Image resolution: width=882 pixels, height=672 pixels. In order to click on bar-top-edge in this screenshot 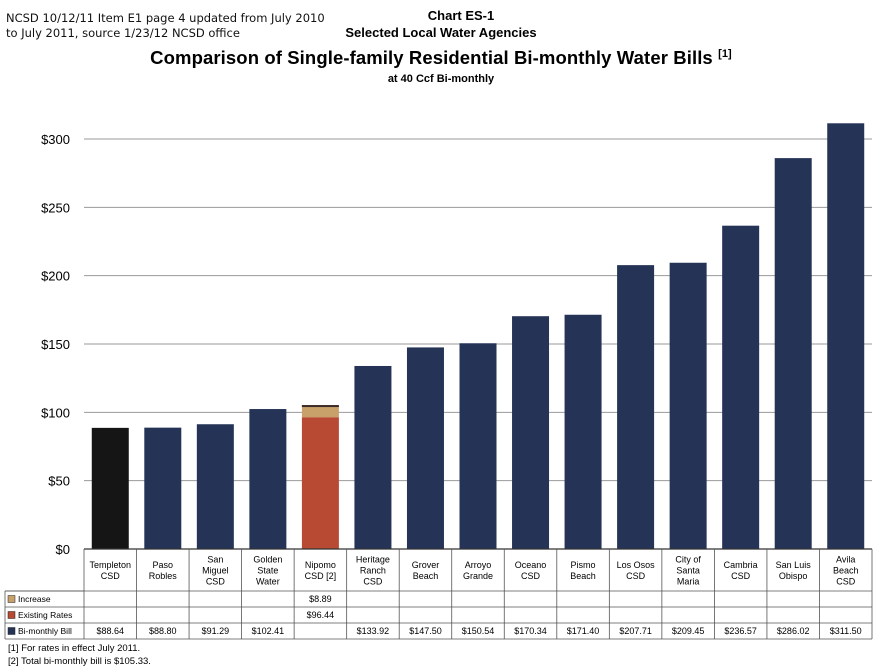, I will do `click(320, 406)`.